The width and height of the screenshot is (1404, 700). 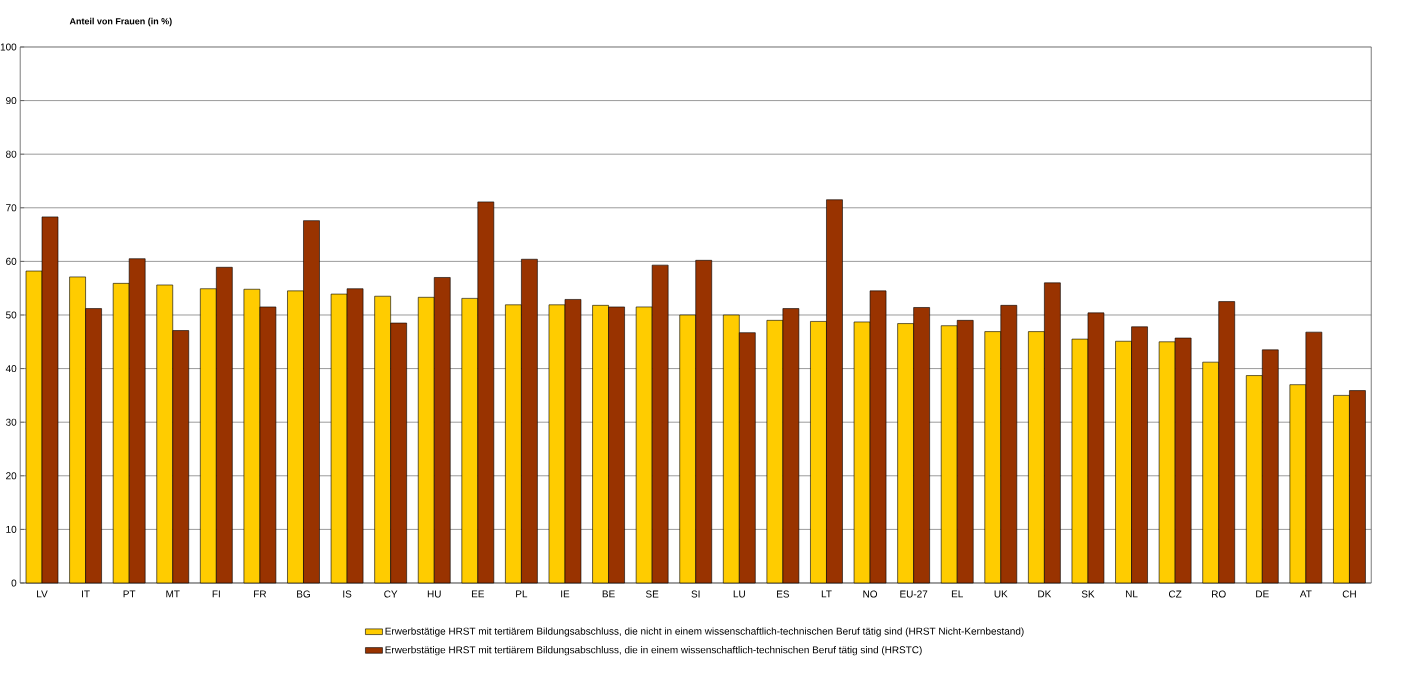 I want to click on x-tick-label: PT, so click(x=129, y=594).